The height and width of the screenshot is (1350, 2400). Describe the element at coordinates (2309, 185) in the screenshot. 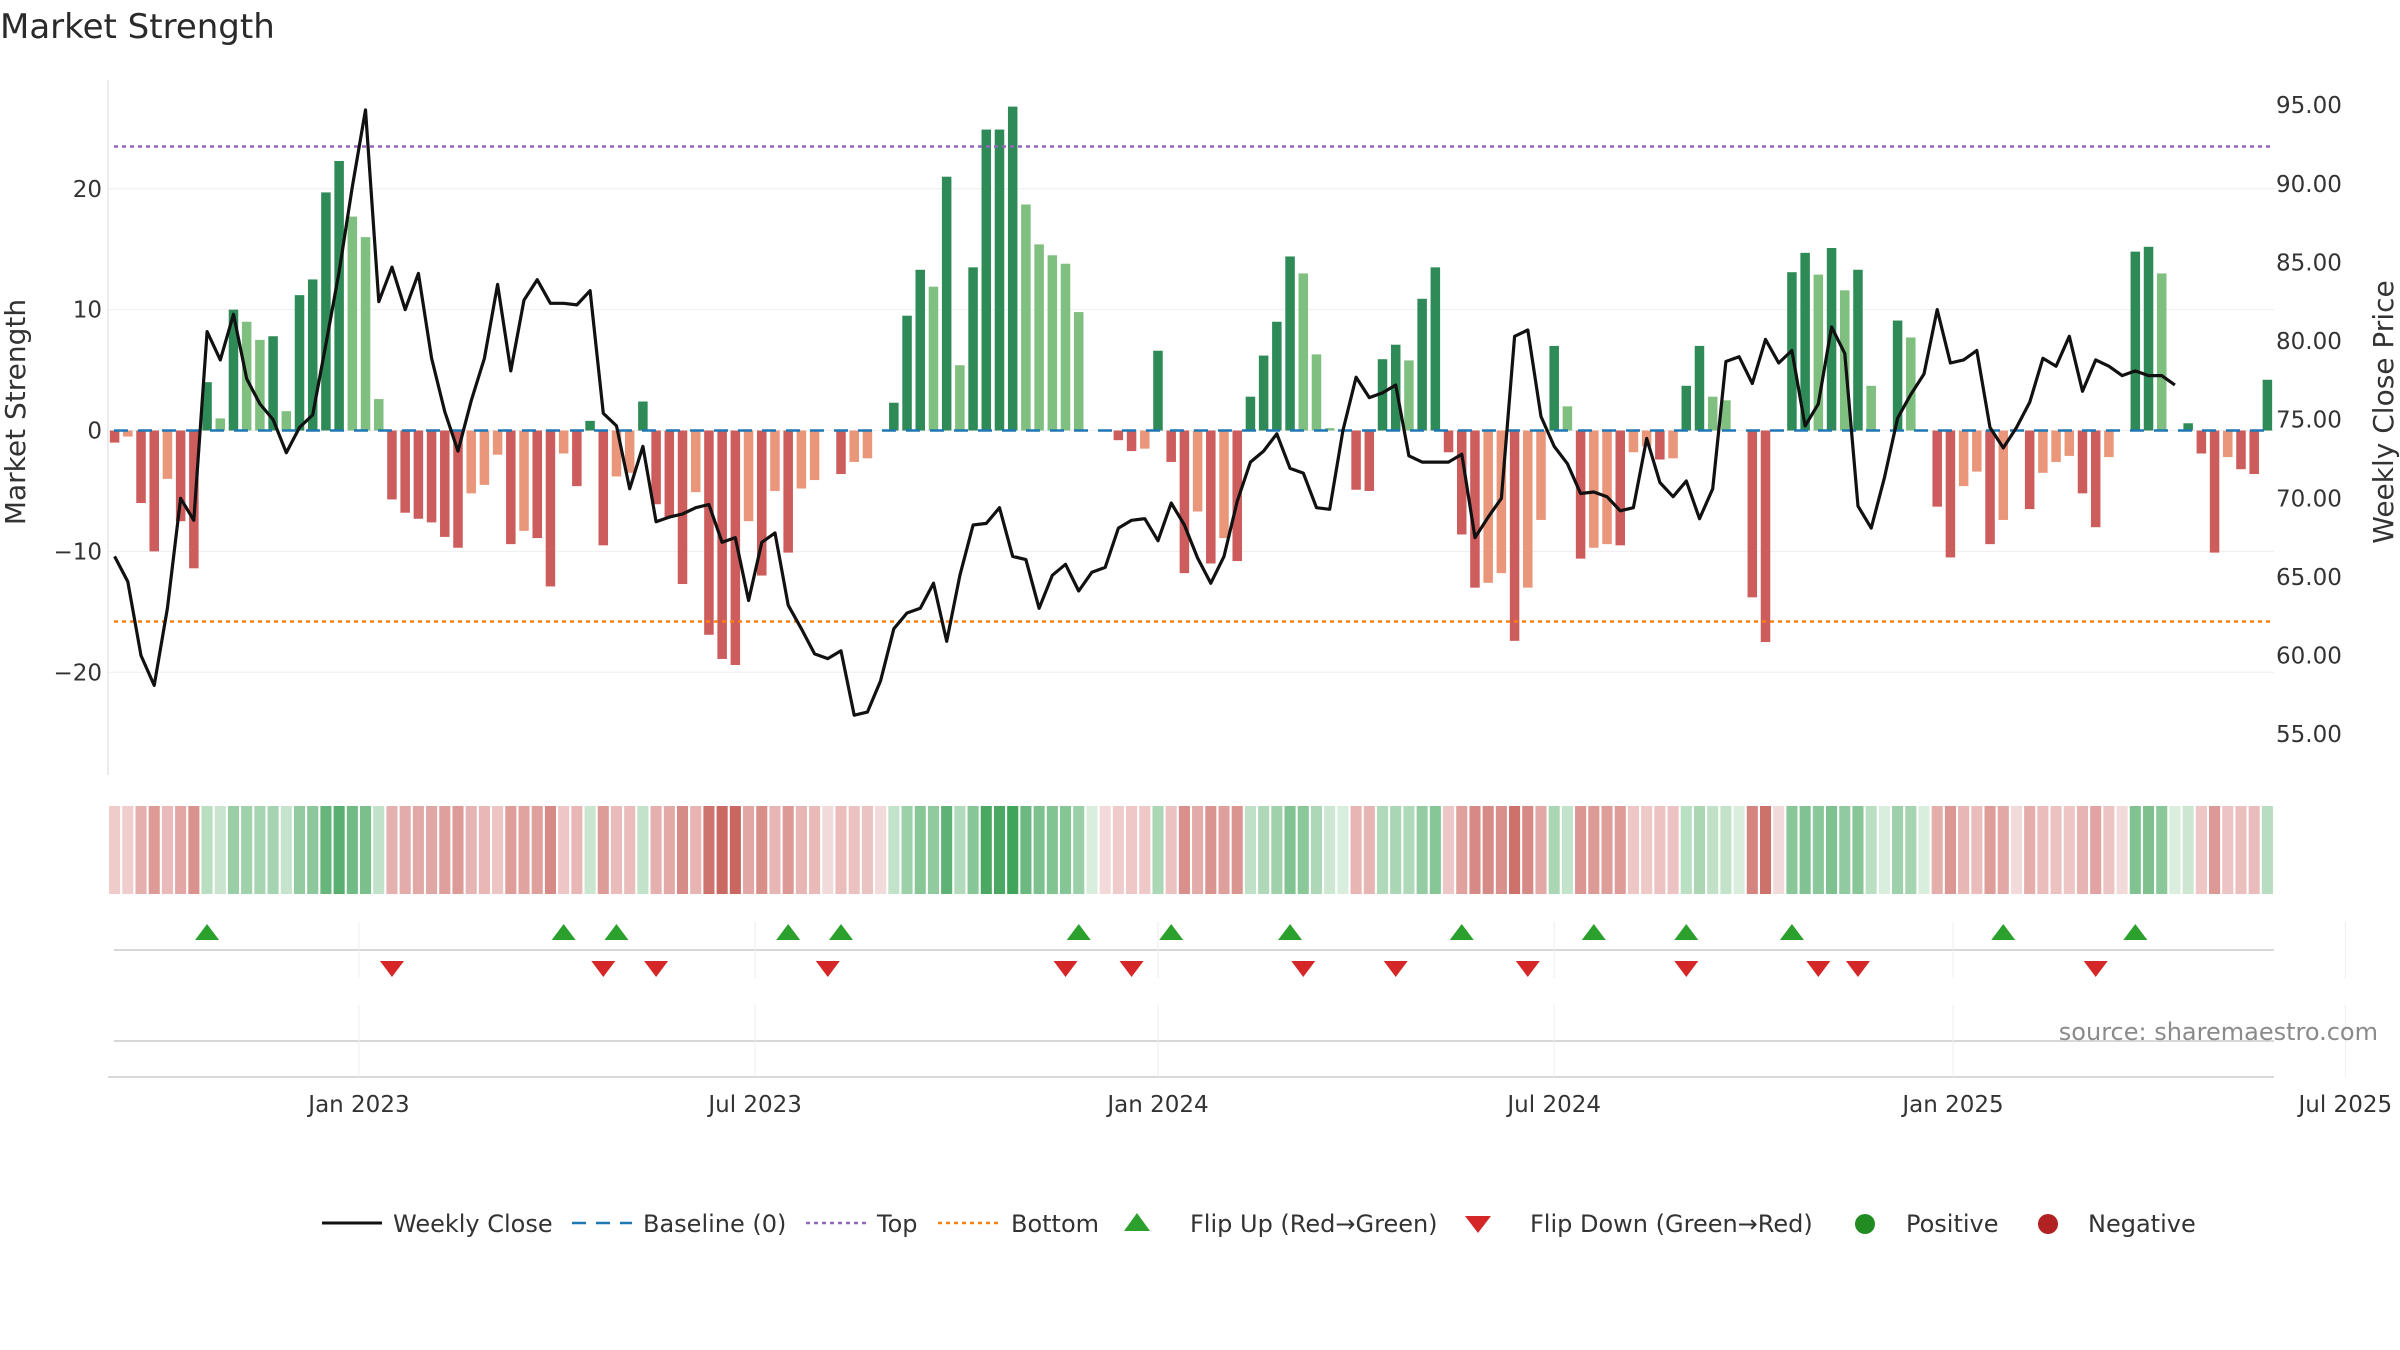

I see `y2-tick-label: 90.00` at that location.